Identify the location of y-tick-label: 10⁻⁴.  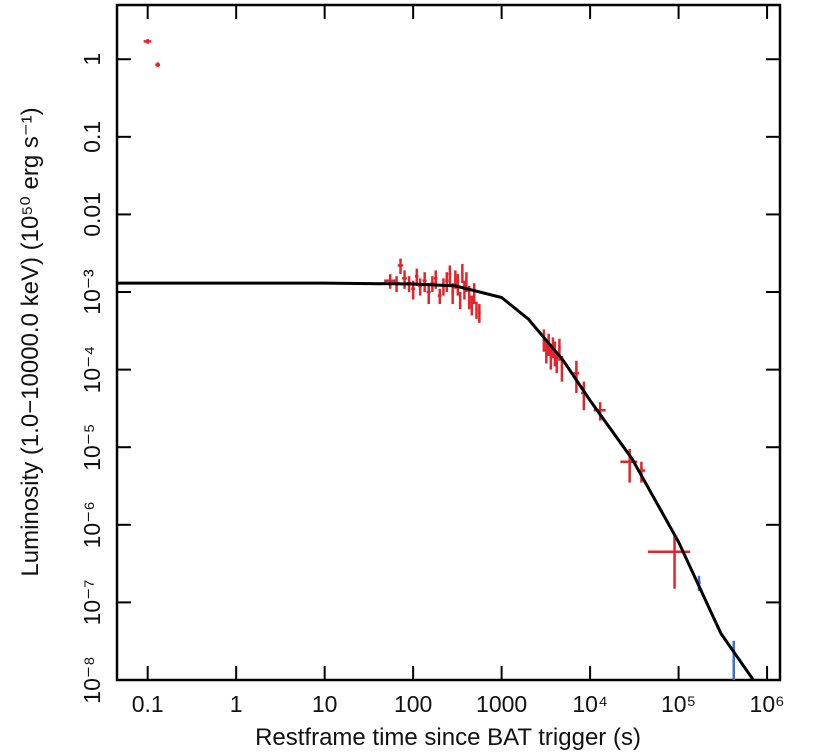
(92, 370).